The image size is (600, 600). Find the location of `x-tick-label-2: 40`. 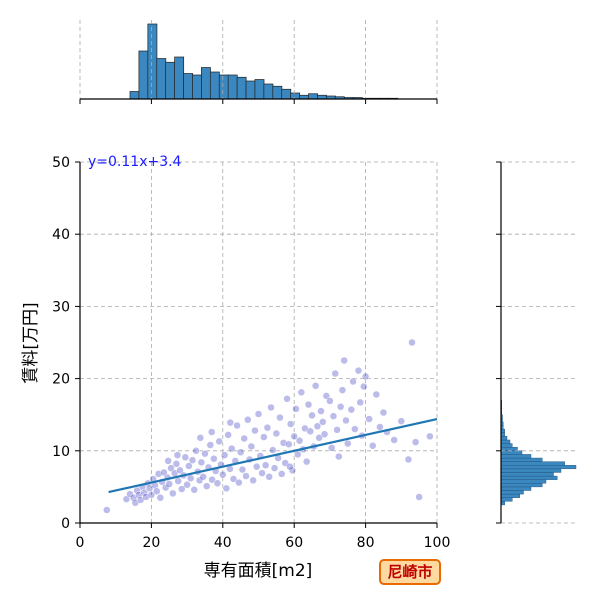

x-tick-label-2: 40 is located at coordinates (223, 543).